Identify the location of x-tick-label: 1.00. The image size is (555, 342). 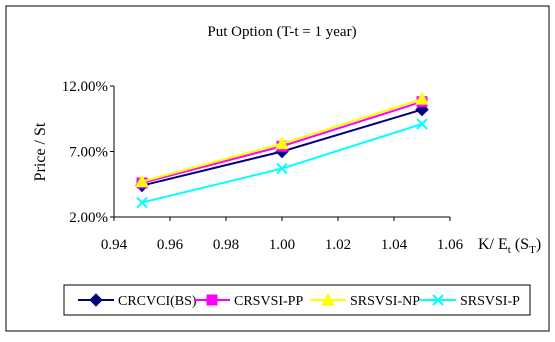
(282, 245).